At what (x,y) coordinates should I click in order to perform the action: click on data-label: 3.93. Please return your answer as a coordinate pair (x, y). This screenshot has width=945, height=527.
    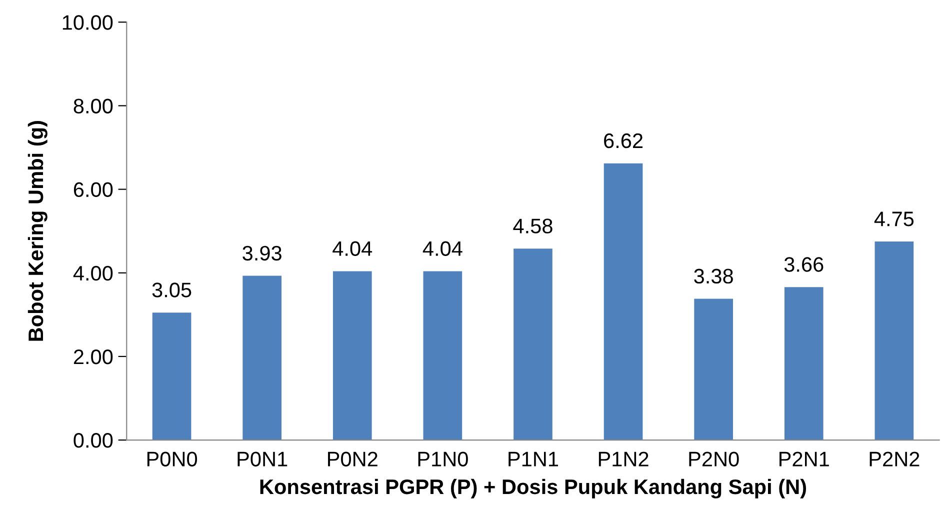
    Looking at the image, I should click on (262, 253).